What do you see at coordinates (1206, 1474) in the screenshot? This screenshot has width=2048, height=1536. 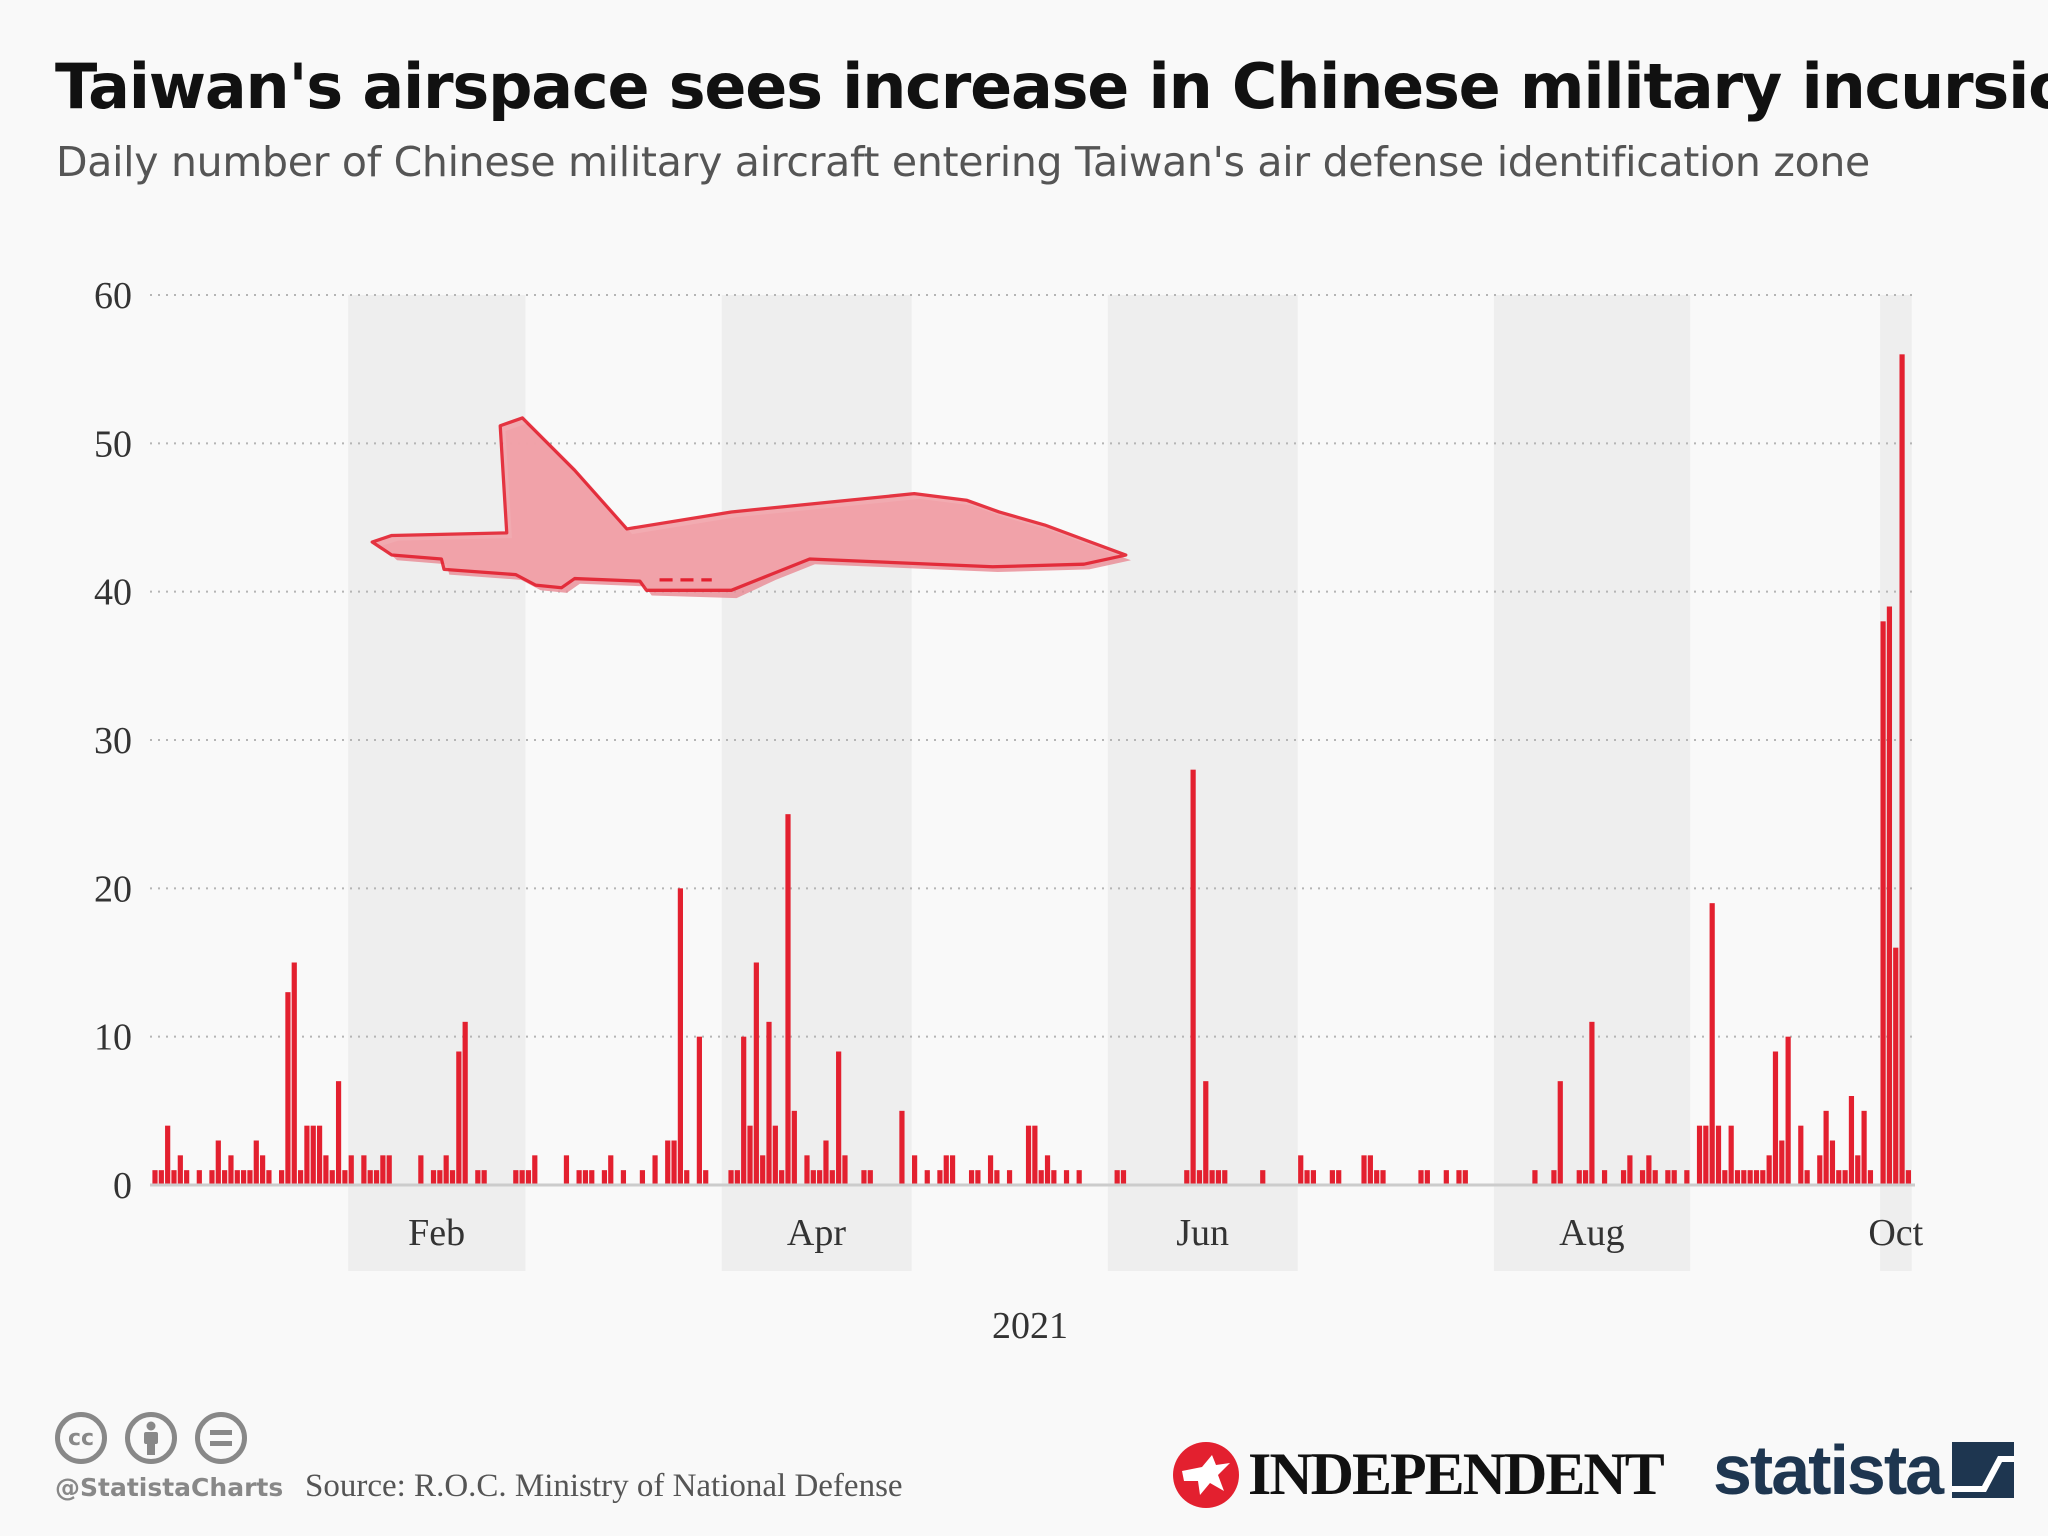 I see `eagle-icon` at bounding box center [1206, 1474].